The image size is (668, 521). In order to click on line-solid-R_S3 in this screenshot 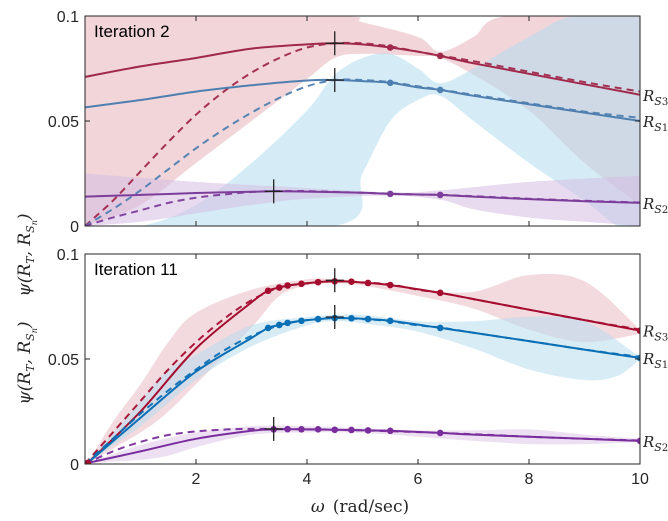, I will do `click(362, 69)`.